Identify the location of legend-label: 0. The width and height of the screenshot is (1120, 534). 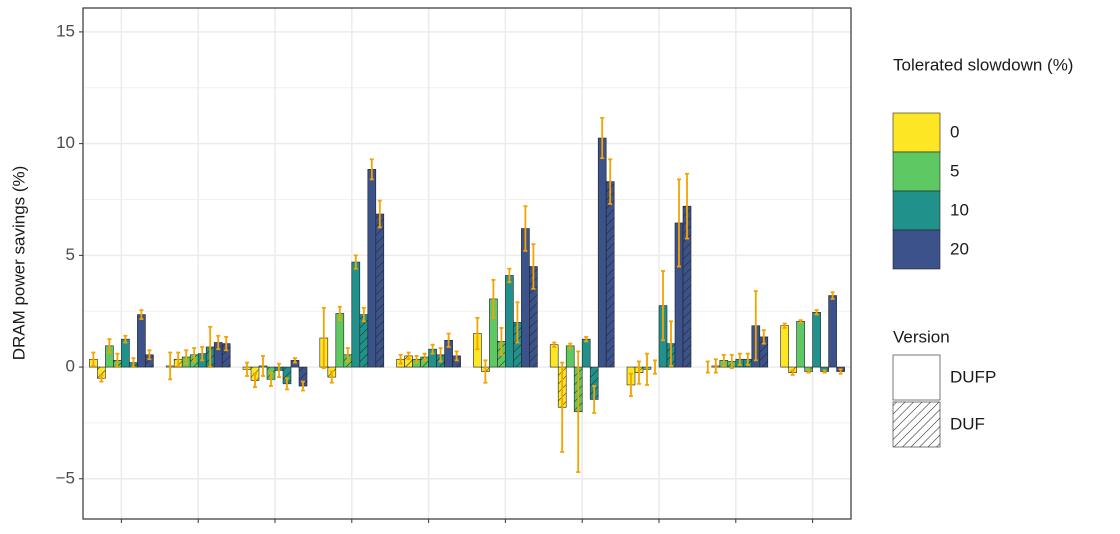
(954, 131).